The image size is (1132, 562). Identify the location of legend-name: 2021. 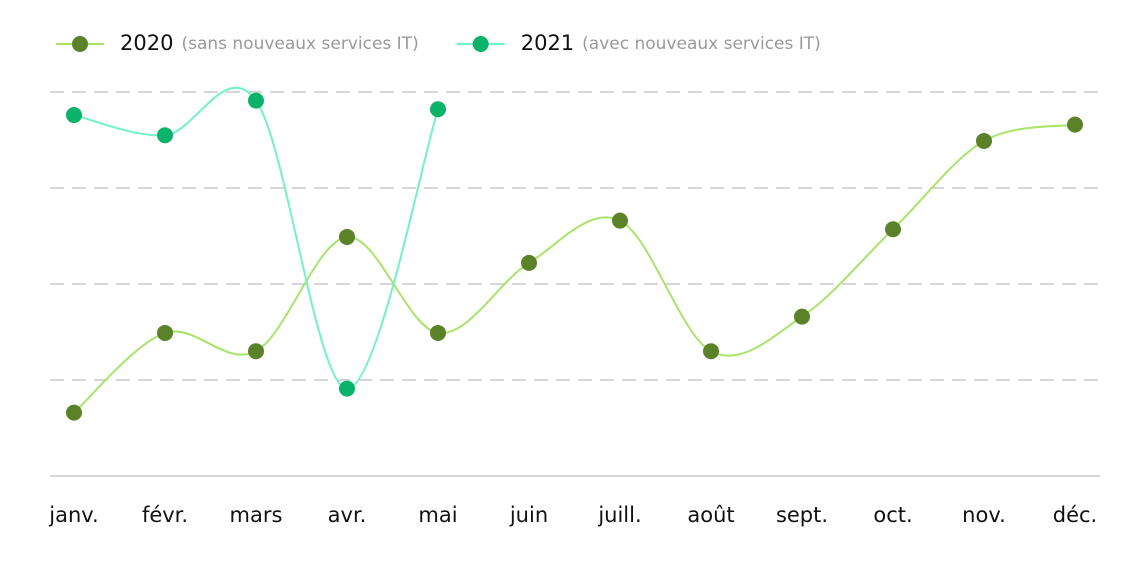
(547, 43).